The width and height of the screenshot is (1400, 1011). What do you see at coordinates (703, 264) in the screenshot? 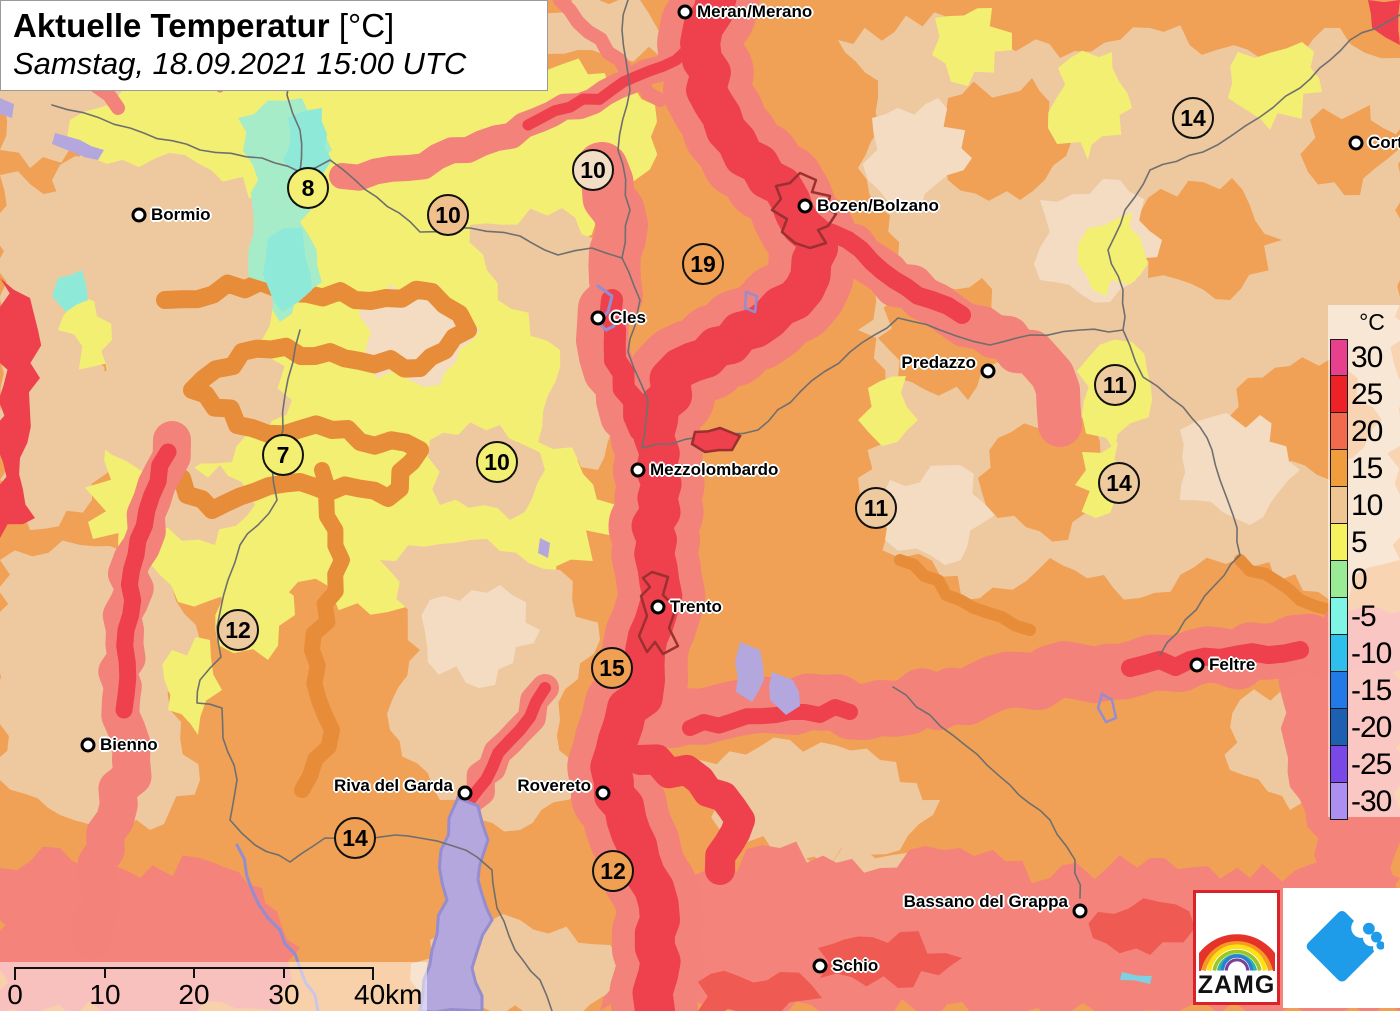
I see `station-temp-marker: 19` at bounding box center [703, 264].